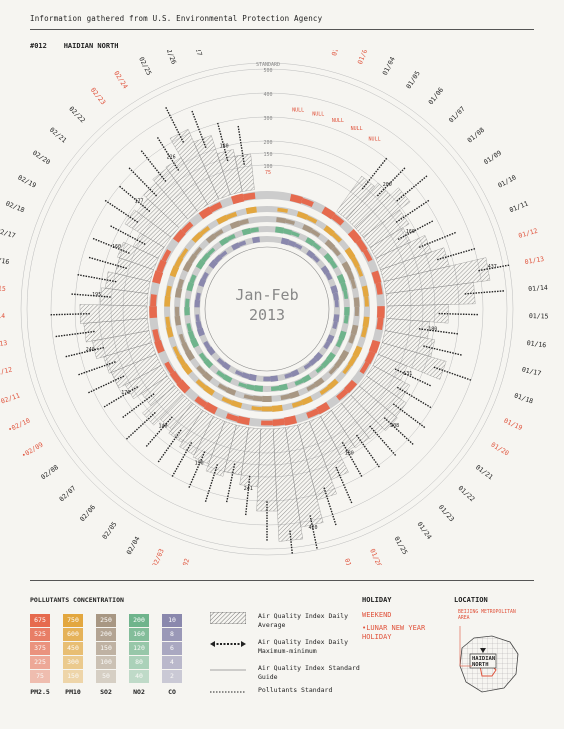  What do you see at coordinates (98, 96) in the screenshot?
I see `date-label: 02/23` at bounding box center [98, 96].